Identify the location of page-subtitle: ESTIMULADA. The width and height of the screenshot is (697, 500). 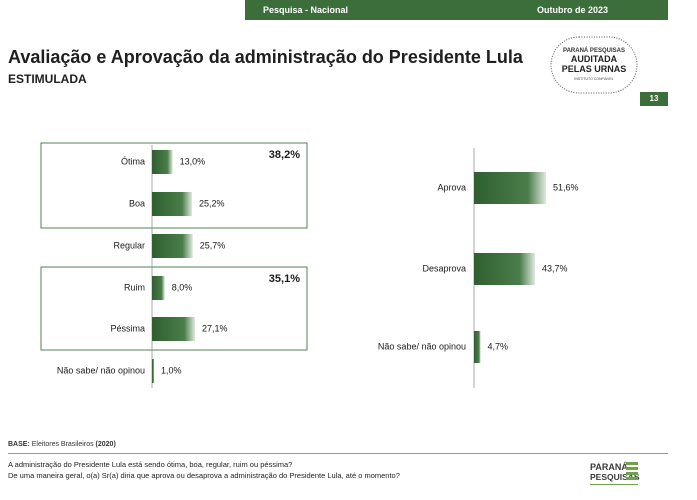
(47, 79).